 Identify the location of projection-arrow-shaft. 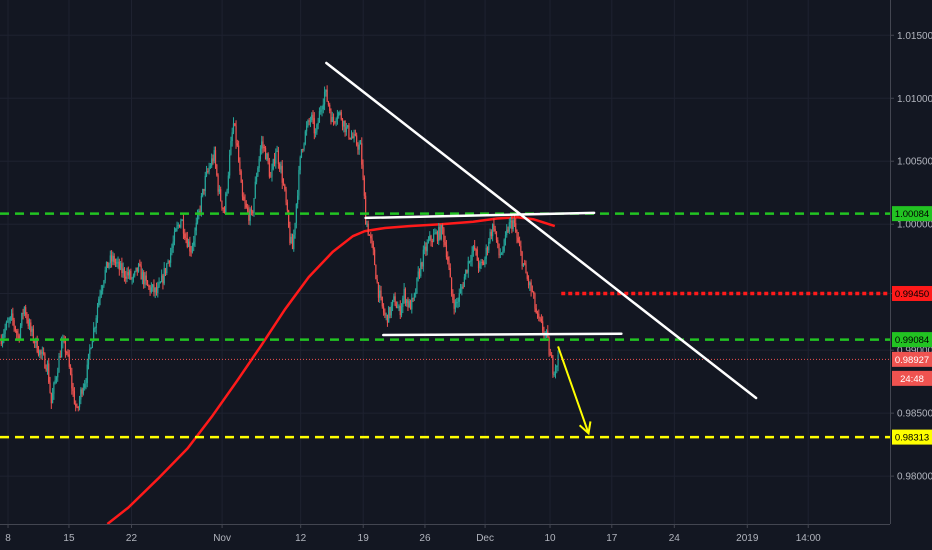
(573, 390).